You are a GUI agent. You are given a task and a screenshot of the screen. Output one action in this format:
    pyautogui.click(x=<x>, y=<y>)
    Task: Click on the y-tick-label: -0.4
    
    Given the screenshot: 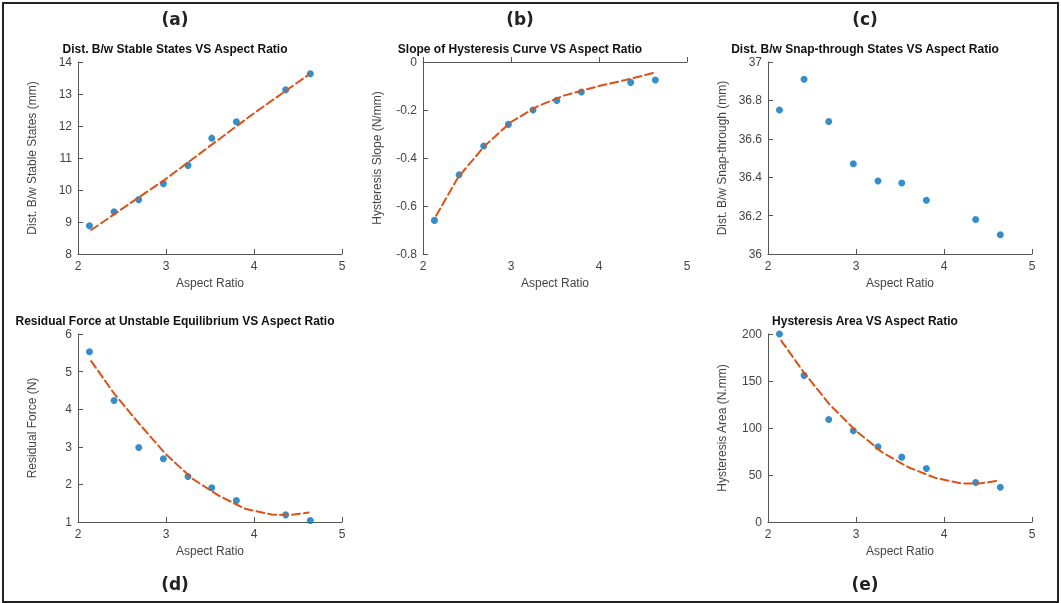 What is the action you would take?
    pyautogui.click(x=407, y=158)
    